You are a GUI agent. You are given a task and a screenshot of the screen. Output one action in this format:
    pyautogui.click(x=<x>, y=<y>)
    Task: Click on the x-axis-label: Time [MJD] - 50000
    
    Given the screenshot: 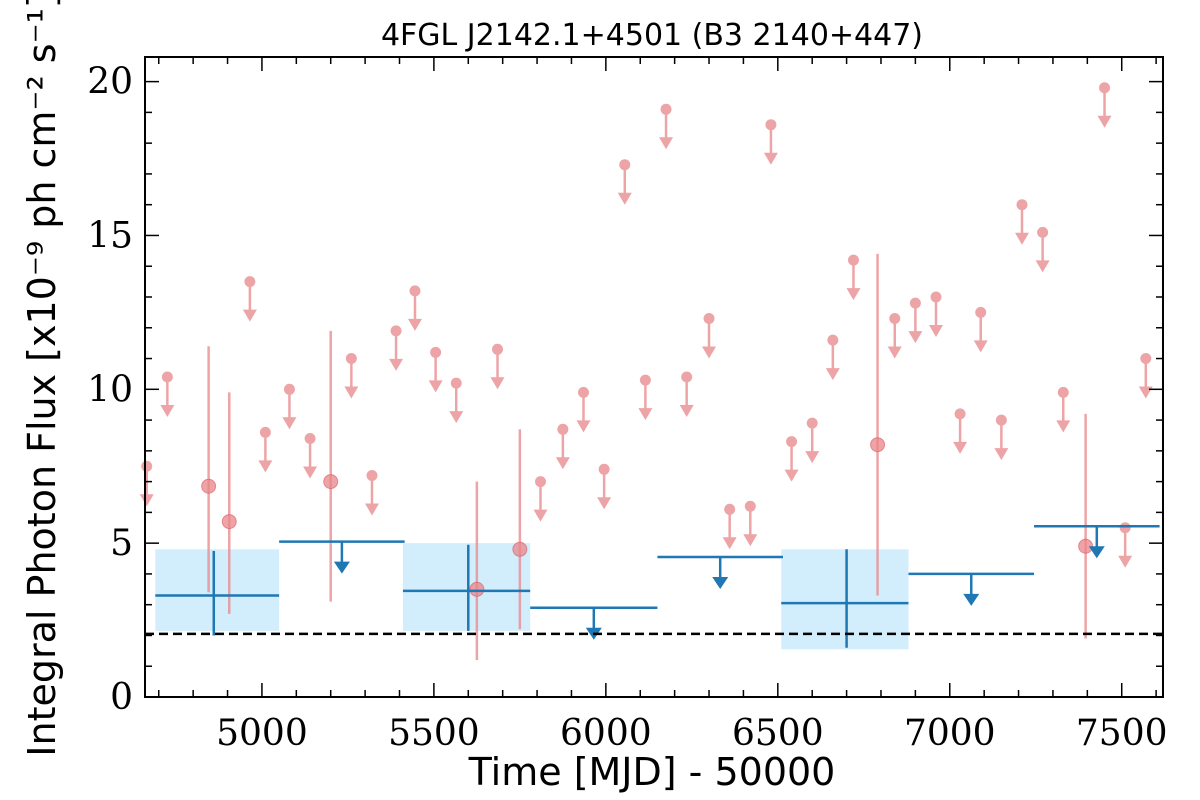 What is the action you would take?
    pyautogui.click(x=652, y=772)
    